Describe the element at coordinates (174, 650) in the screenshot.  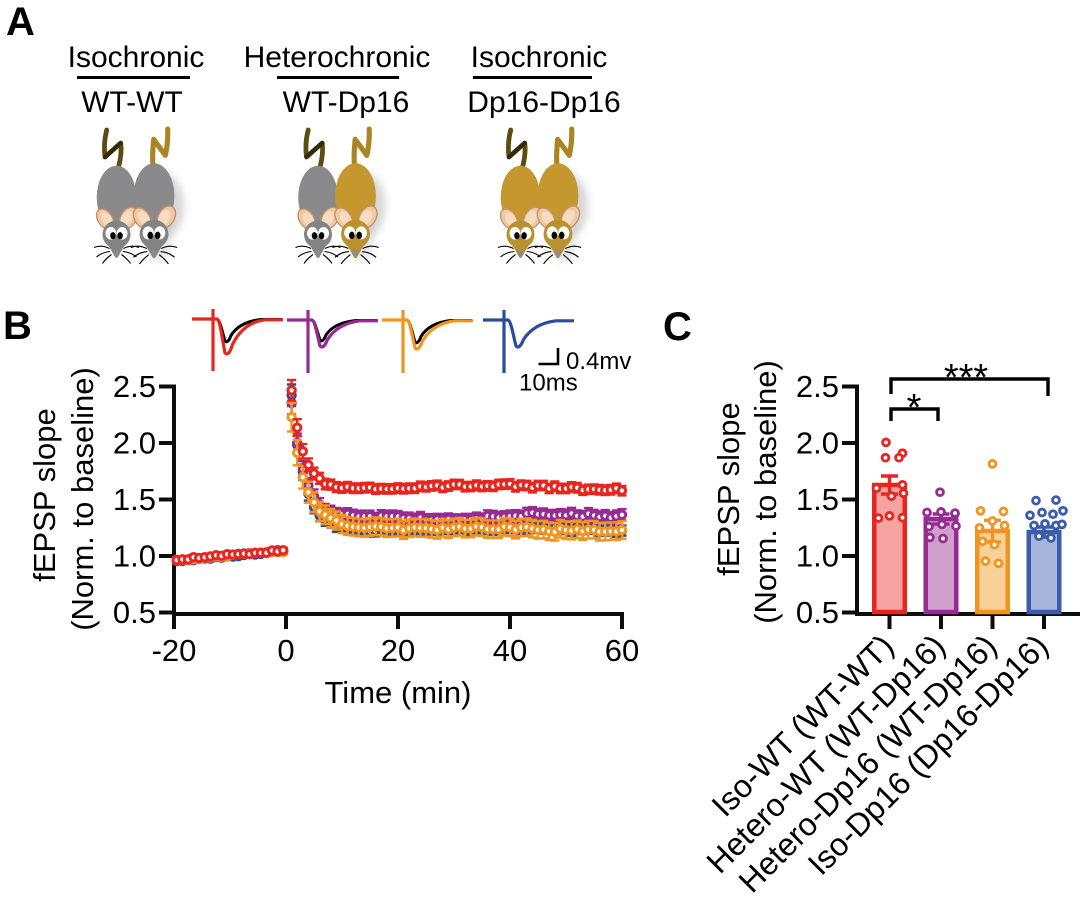
I see `svg-text: -20` at that location.